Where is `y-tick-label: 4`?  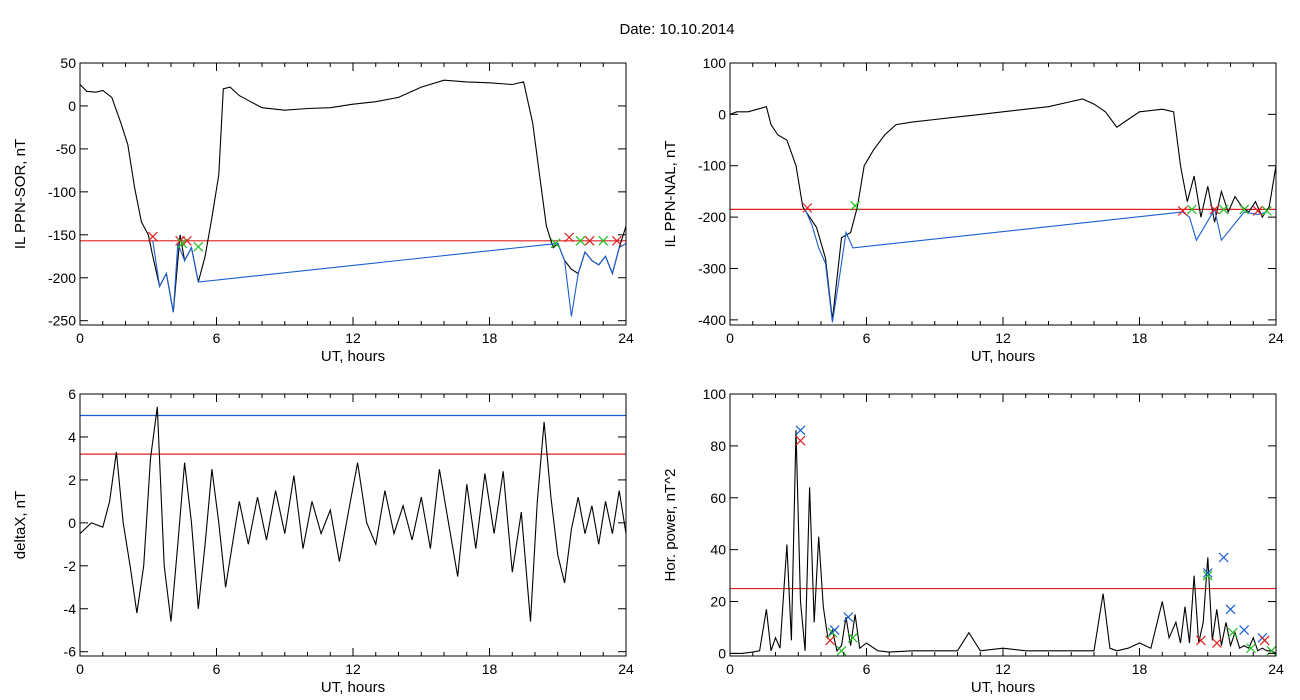 y-tick-label: 4 is located at coordinates (72, 437).